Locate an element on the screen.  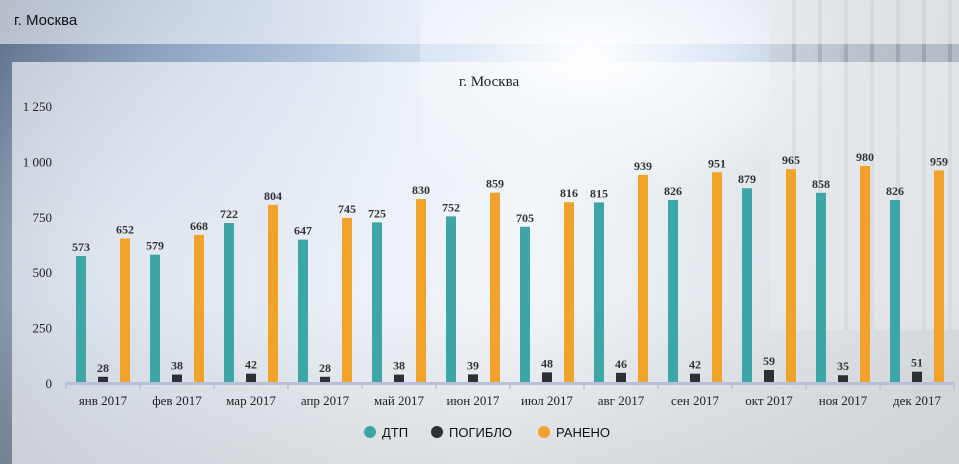
data-label: 745 is located at coordinates (347, 209).